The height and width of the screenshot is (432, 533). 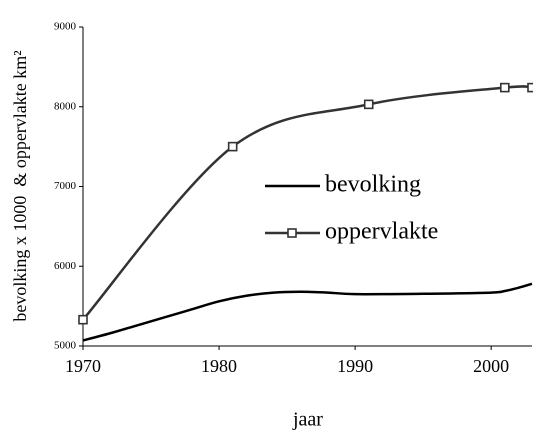 I want to click on x-tick-label: 2000, so click(x=491, y=366).